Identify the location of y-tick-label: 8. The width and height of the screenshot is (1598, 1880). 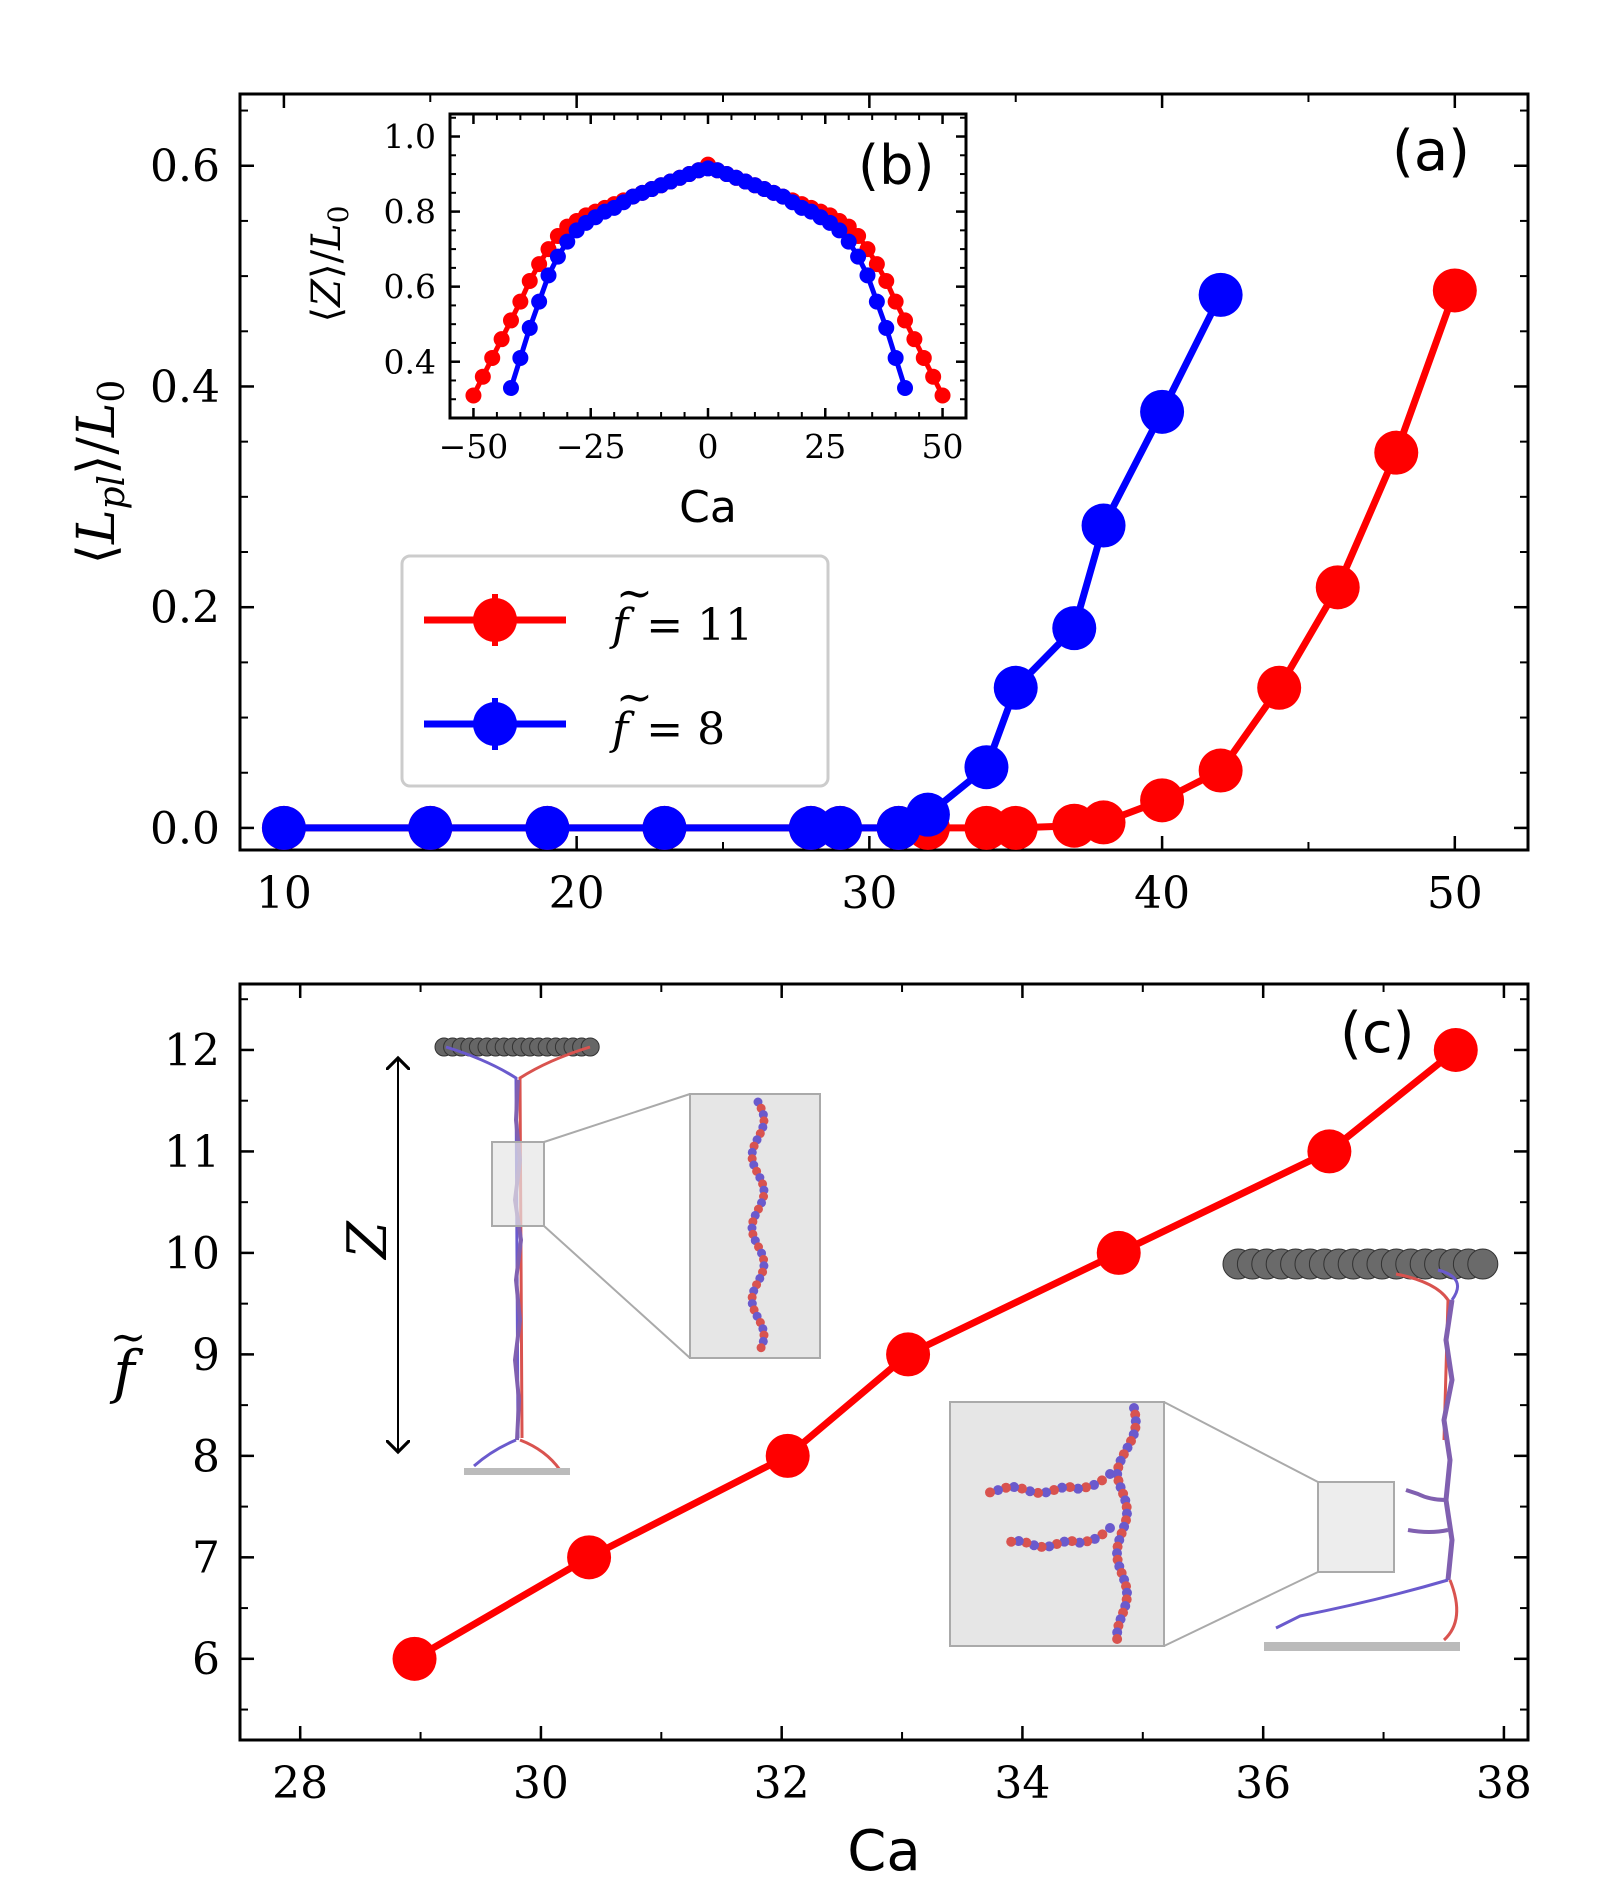
(206, 1456).